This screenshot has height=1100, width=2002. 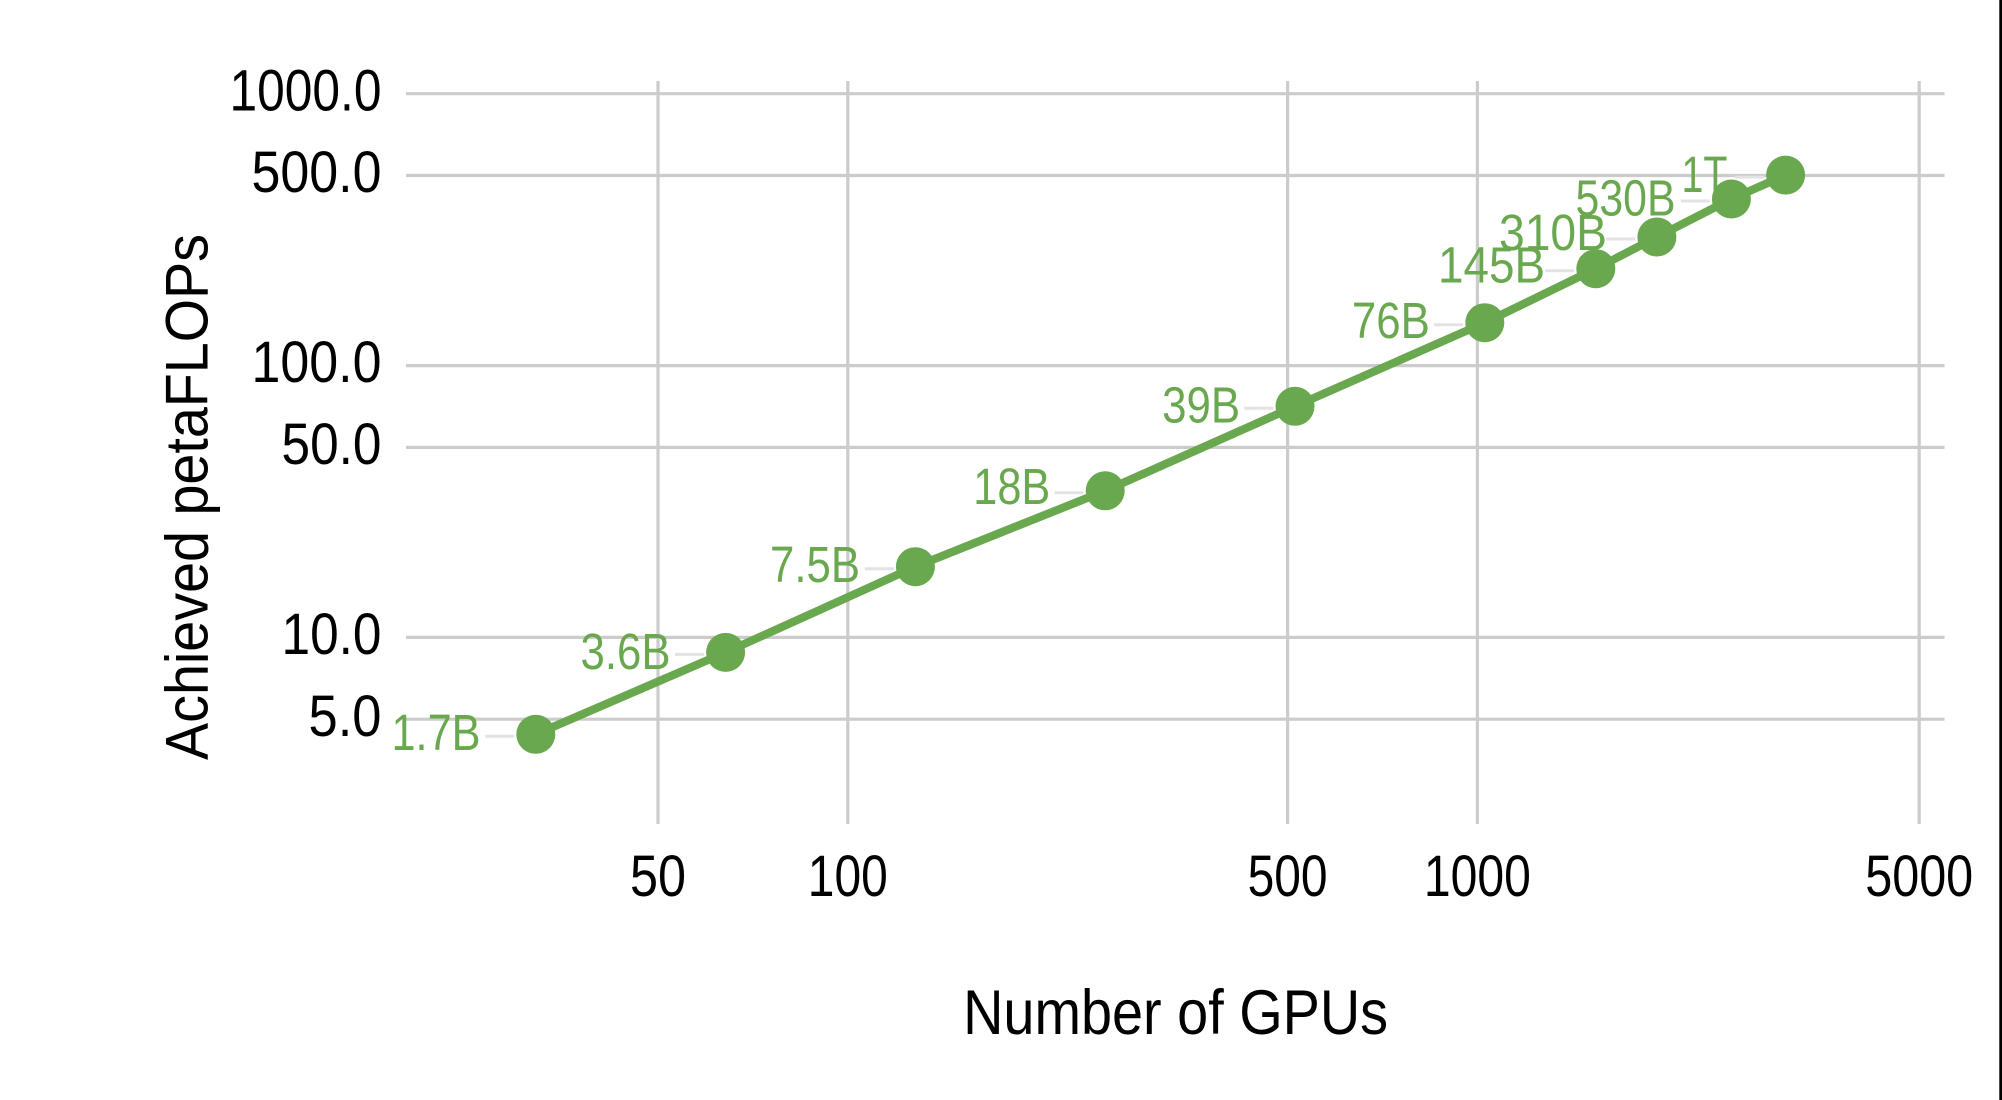 What do you see at coordinates (317, 172) in the screenshot?
I see `svg-text: 500.0` at bounding box center [317, 172].